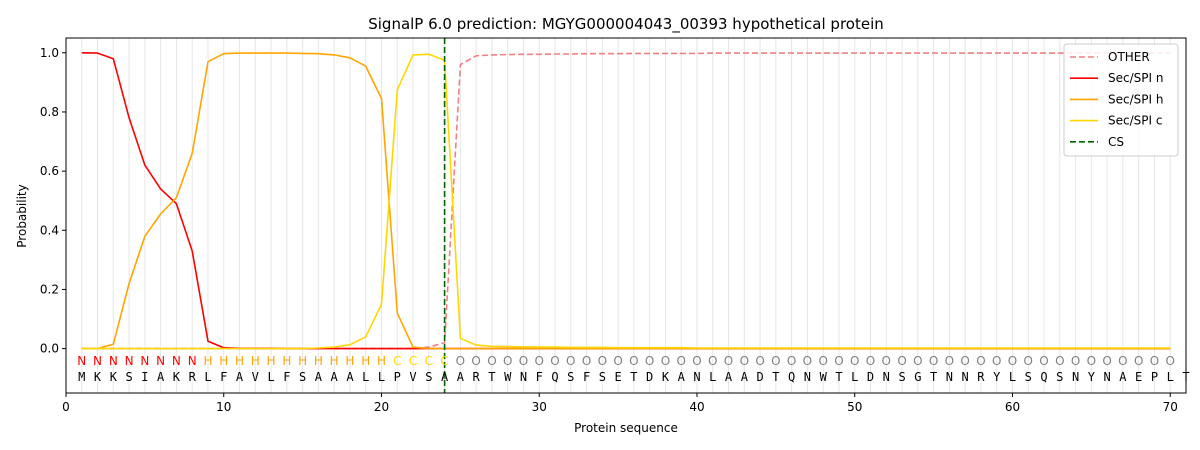  Describe the element at coordinates (1129, 57) in the screenshot. I see `legend-label: OTHER` at that location.